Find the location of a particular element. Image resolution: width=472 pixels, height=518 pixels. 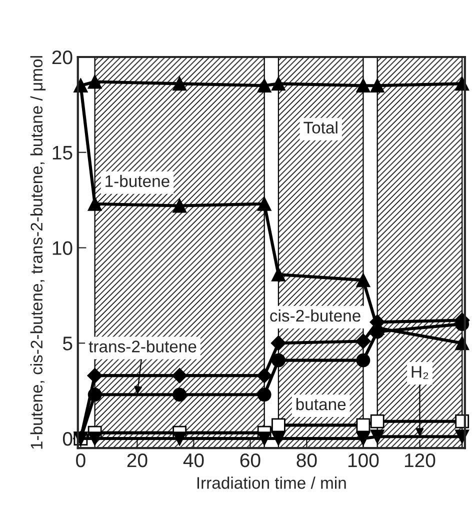

annotation: trans-2-butene is located at coordinates (142, 346).